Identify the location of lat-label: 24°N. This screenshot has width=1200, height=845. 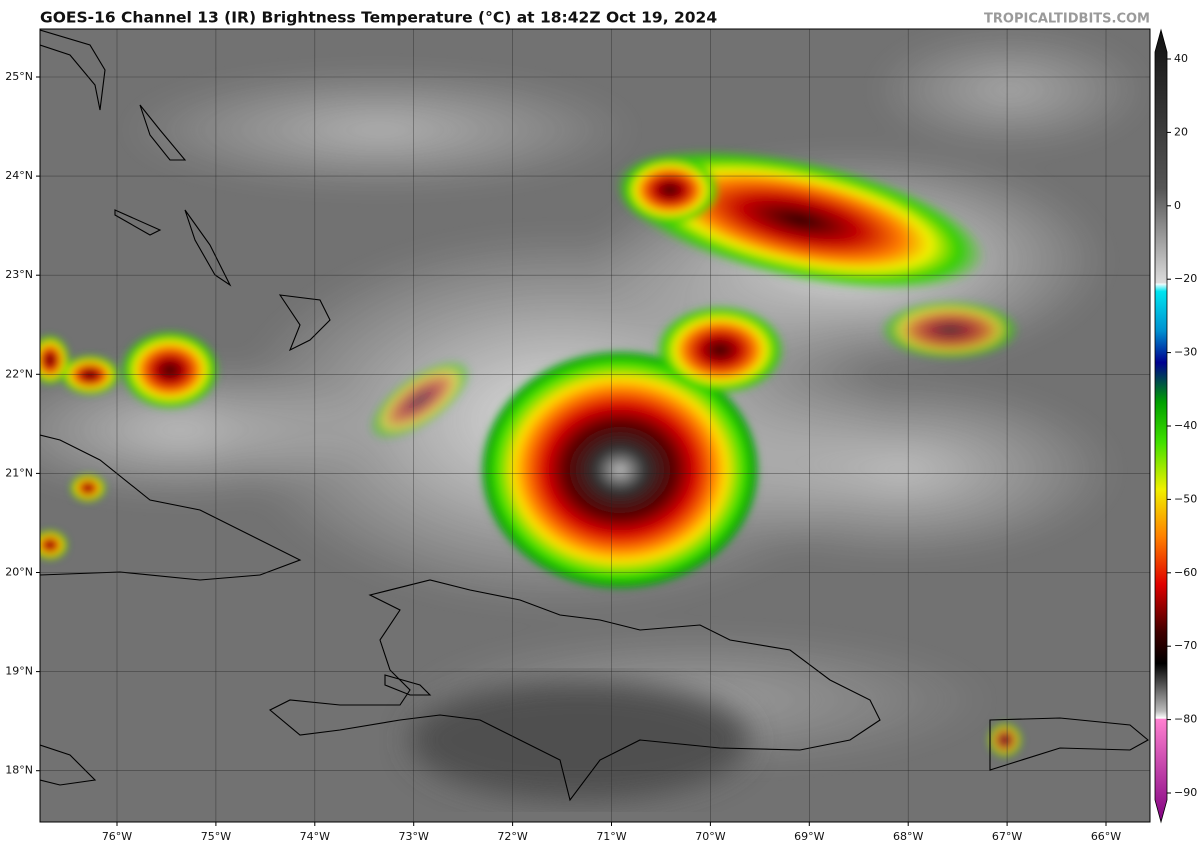
(19, 175).